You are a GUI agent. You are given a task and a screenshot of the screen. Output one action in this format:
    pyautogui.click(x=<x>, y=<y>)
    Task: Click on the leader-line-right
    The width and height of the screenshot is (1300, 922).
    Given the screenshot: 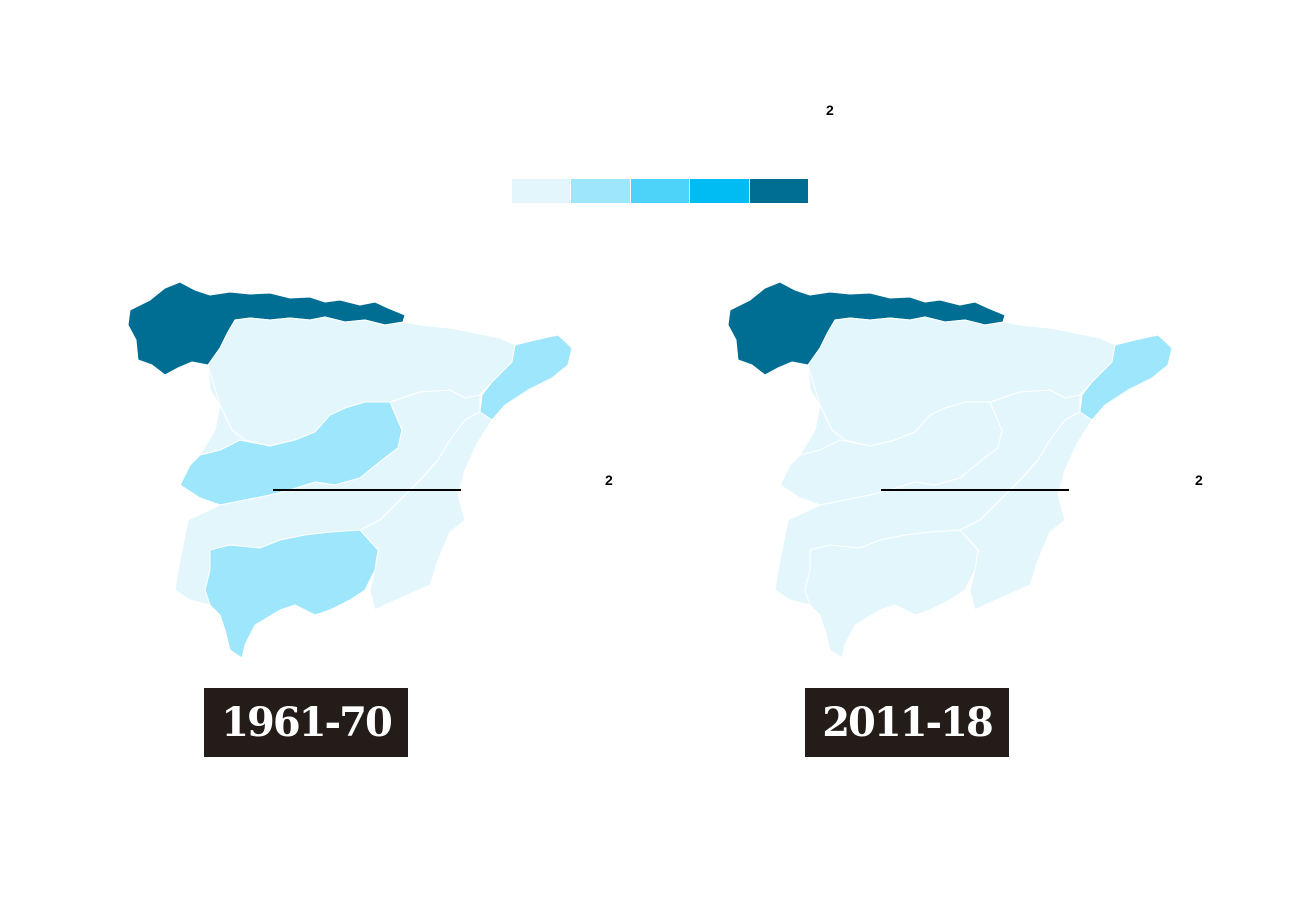 What is the action you would take?
    pyautogui.click(x=975, y=490)
    